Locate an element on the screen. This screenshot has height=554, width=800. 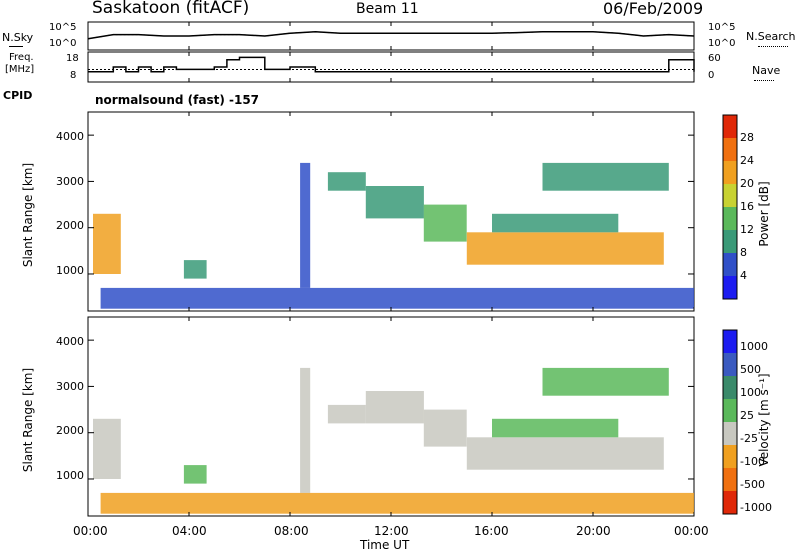
velocity-cbar-tick: -1000 is located at coordinates (756, 507).